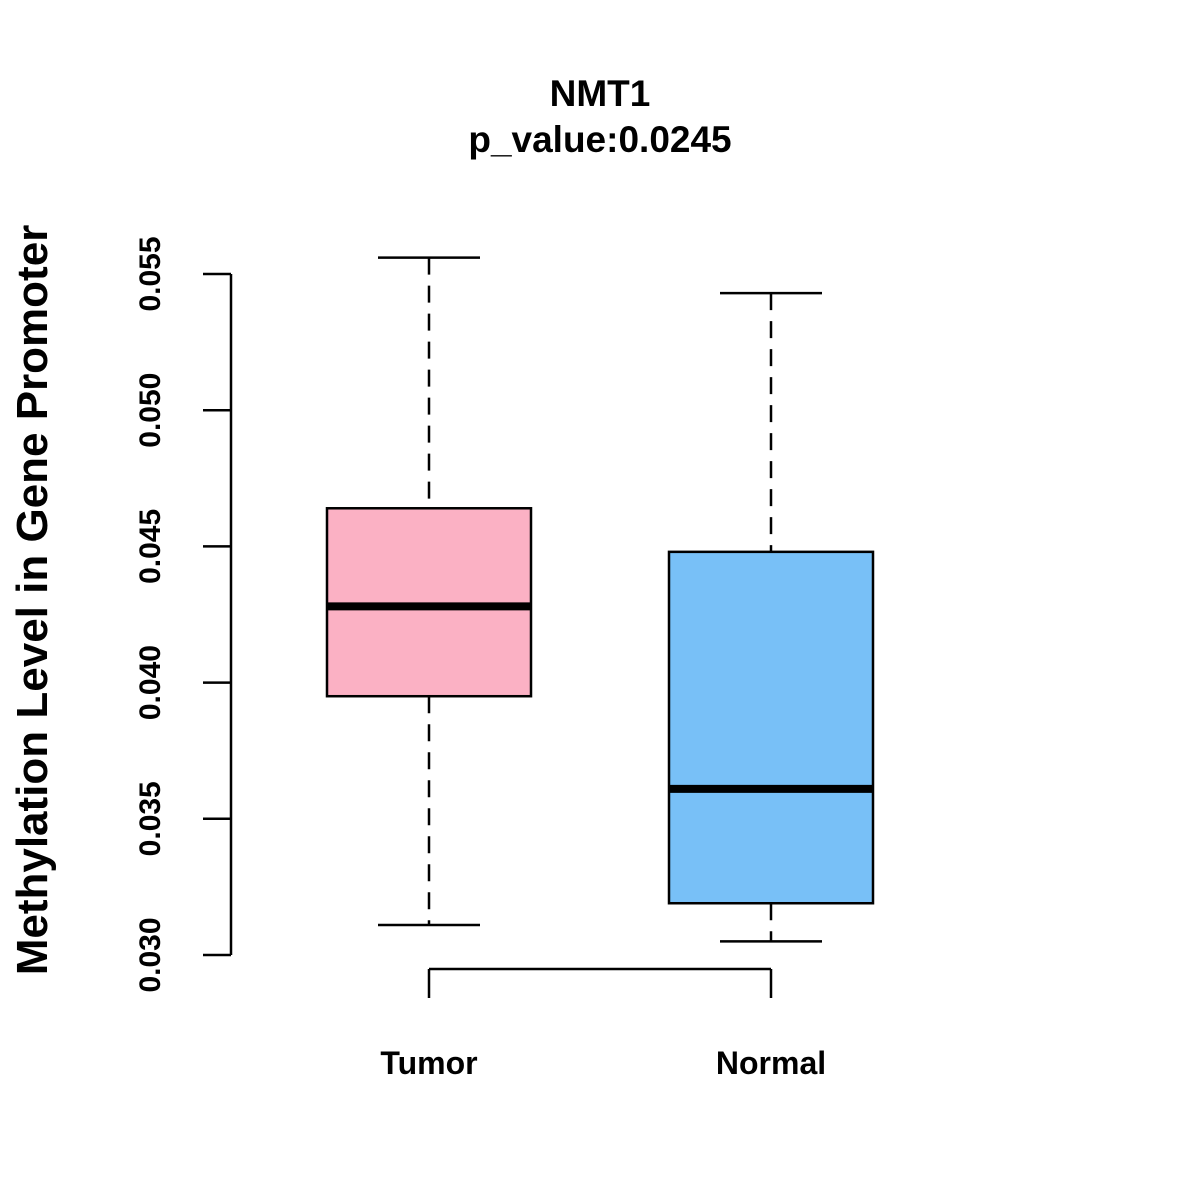 This screenshot has height=1200, width=1200. Describe the element at coordinates (150, 954) in the screenshot. I see `y-tick-label: 0.030` at that location.